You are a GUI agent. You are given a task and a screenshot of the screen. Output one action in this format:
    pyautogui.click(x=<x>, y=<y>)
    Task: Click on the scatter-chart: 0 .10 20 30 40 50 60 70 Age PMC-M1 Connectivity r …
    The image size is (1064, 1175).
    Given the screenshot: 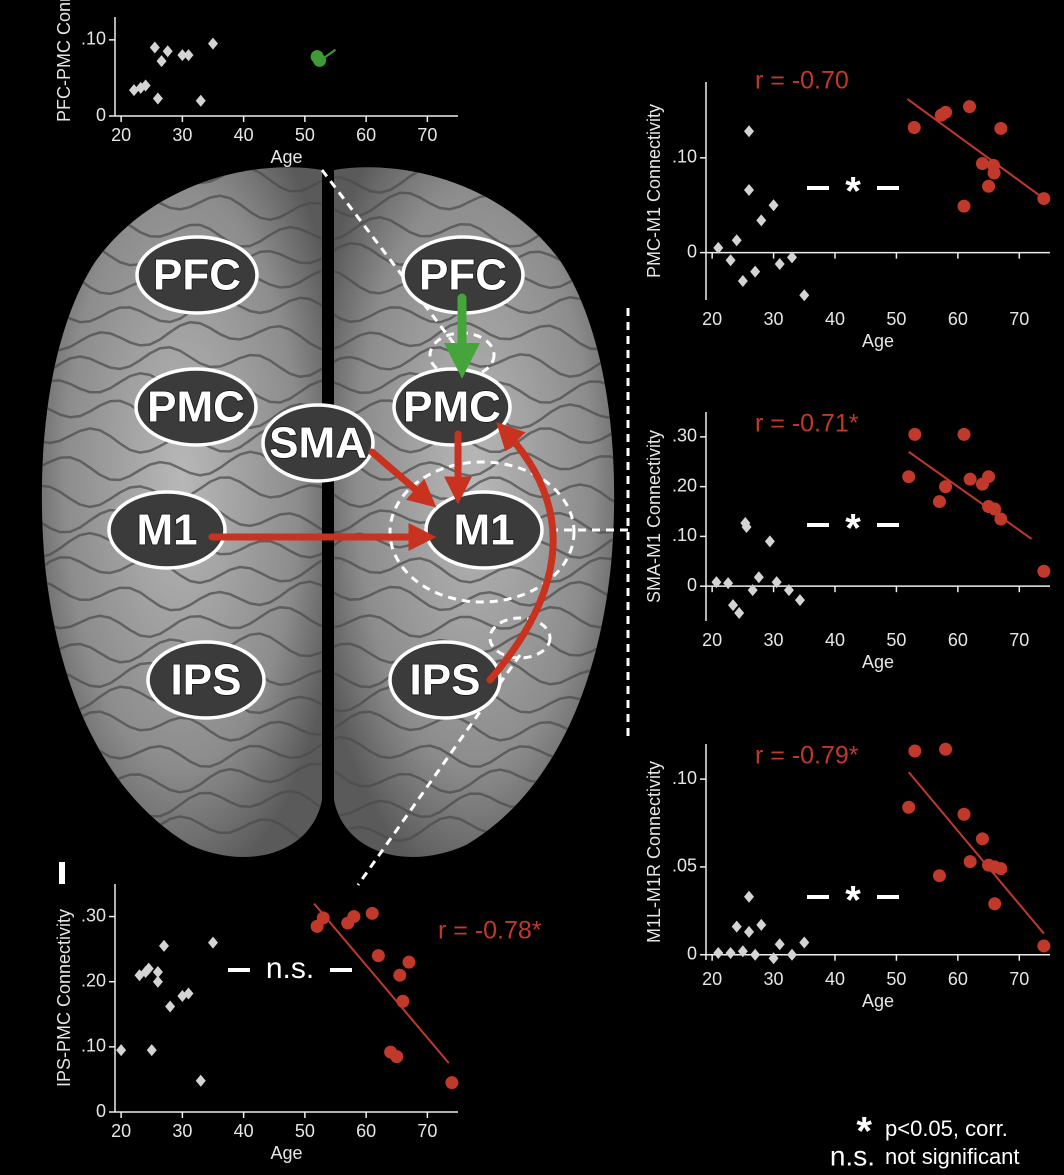 What is the action you would take?
    pyautogui.click(x=847, y=209)
    